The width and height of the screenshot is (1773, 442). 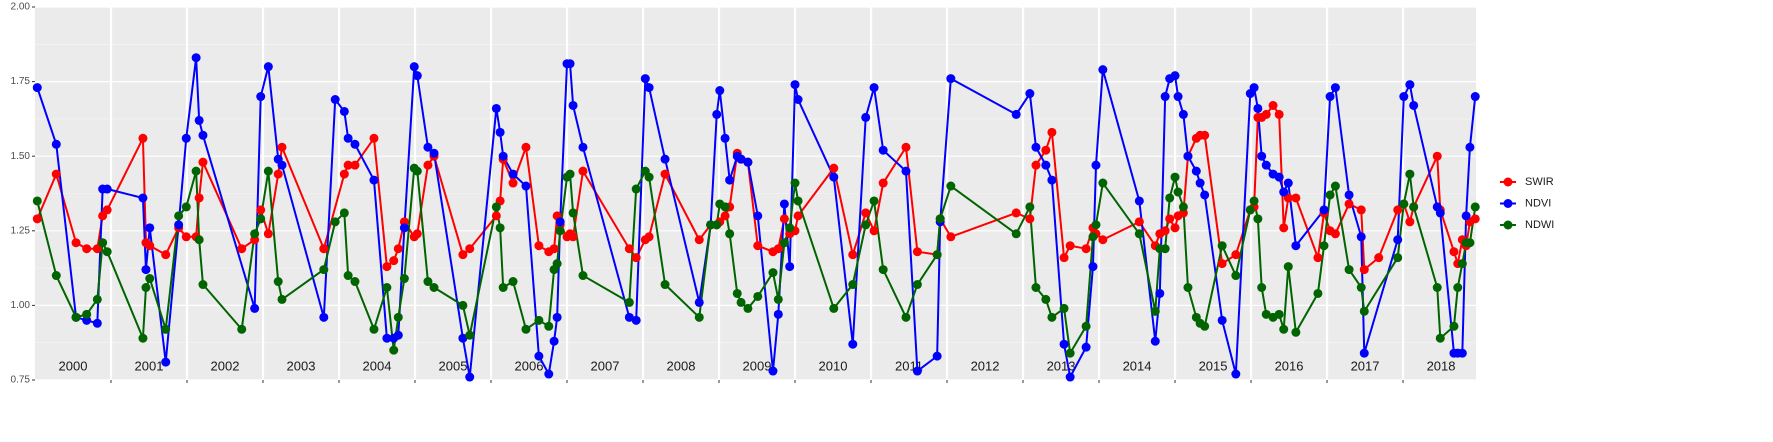 I want to click on year-label: 2017, so click(x=1365, y=365).